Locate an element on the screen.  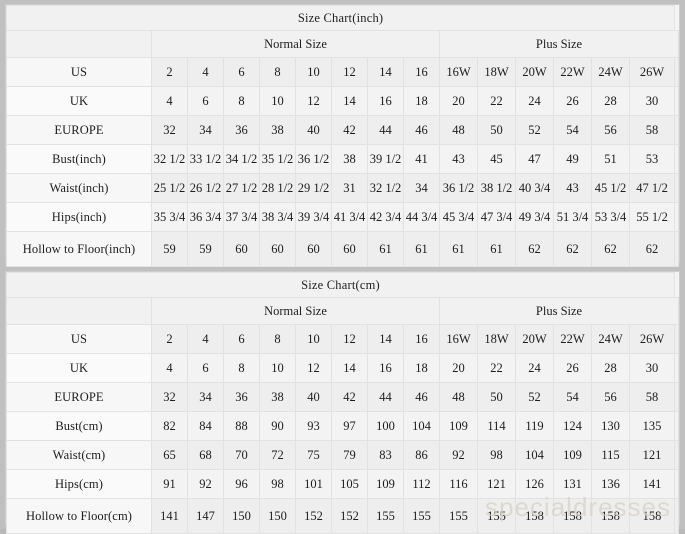
table-cell: 22 is located at coordinates (496, 368).